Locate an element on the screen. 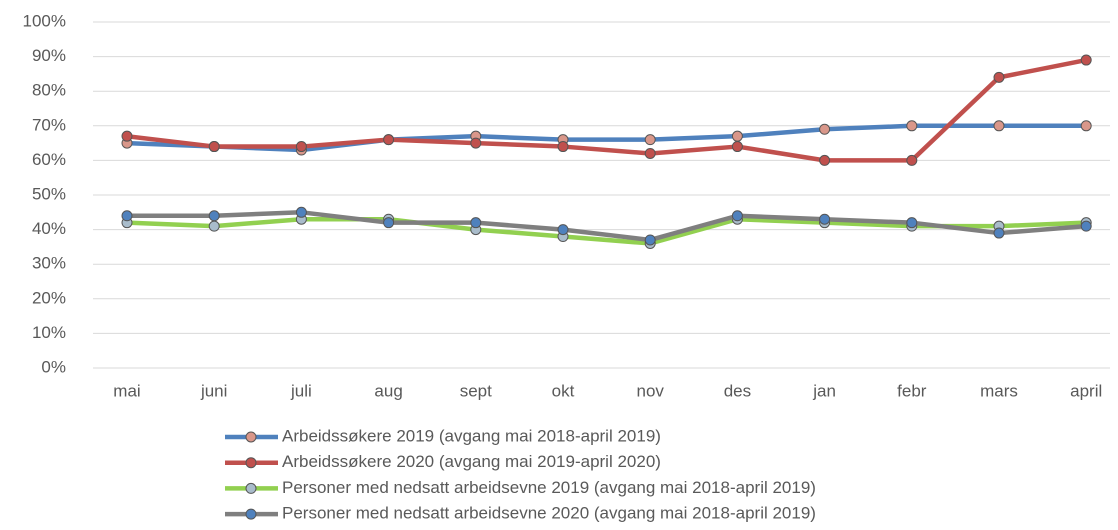  x-tick-label: mars is located at coordinates (999, 390).